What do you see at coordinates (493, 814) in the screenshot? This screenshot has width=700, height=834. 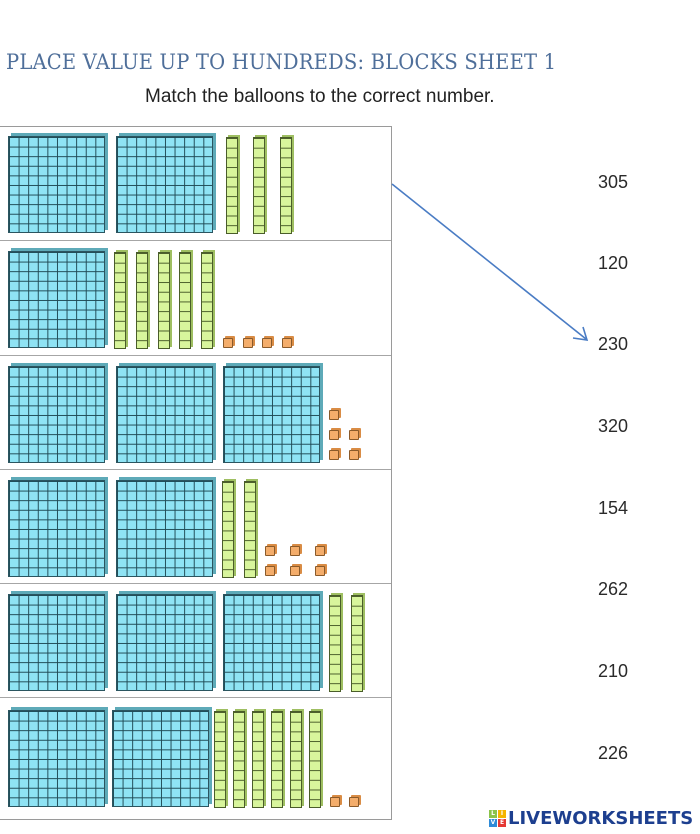 I see `logo-letter: L` at bounding box center [493, 814].